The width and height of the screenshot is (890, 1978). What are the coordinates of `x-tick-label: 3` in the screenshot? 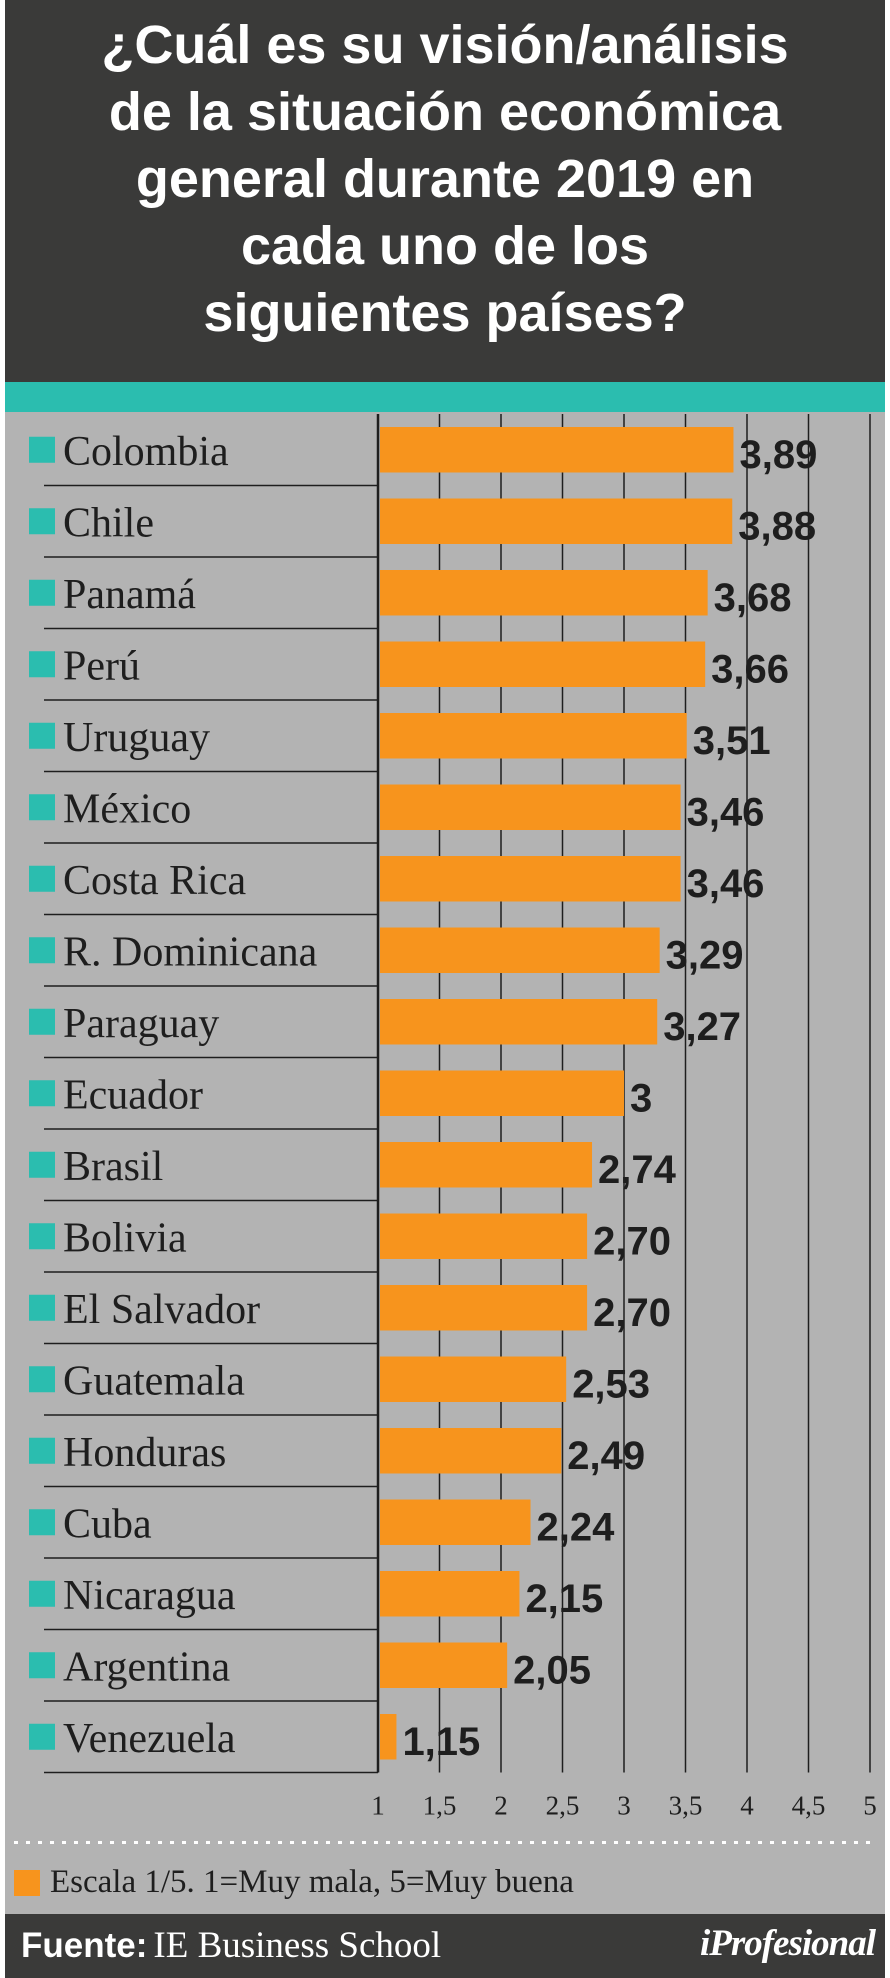 It's located at (624, 1806).